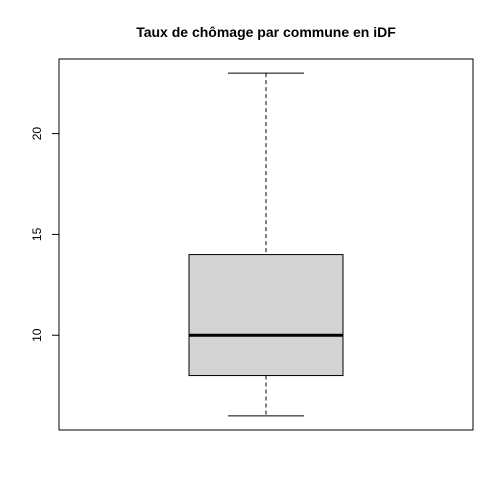  What do you see at coordinates (37, 234) in the screenshot?
I see `y-tick-label: 15` at bounding box center [37, 234].